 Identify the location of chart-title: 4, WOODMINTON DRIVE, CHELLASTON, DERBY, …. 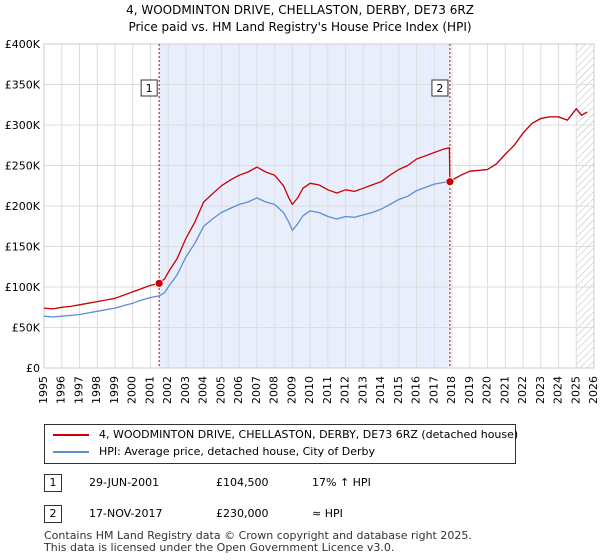
(300, 10).